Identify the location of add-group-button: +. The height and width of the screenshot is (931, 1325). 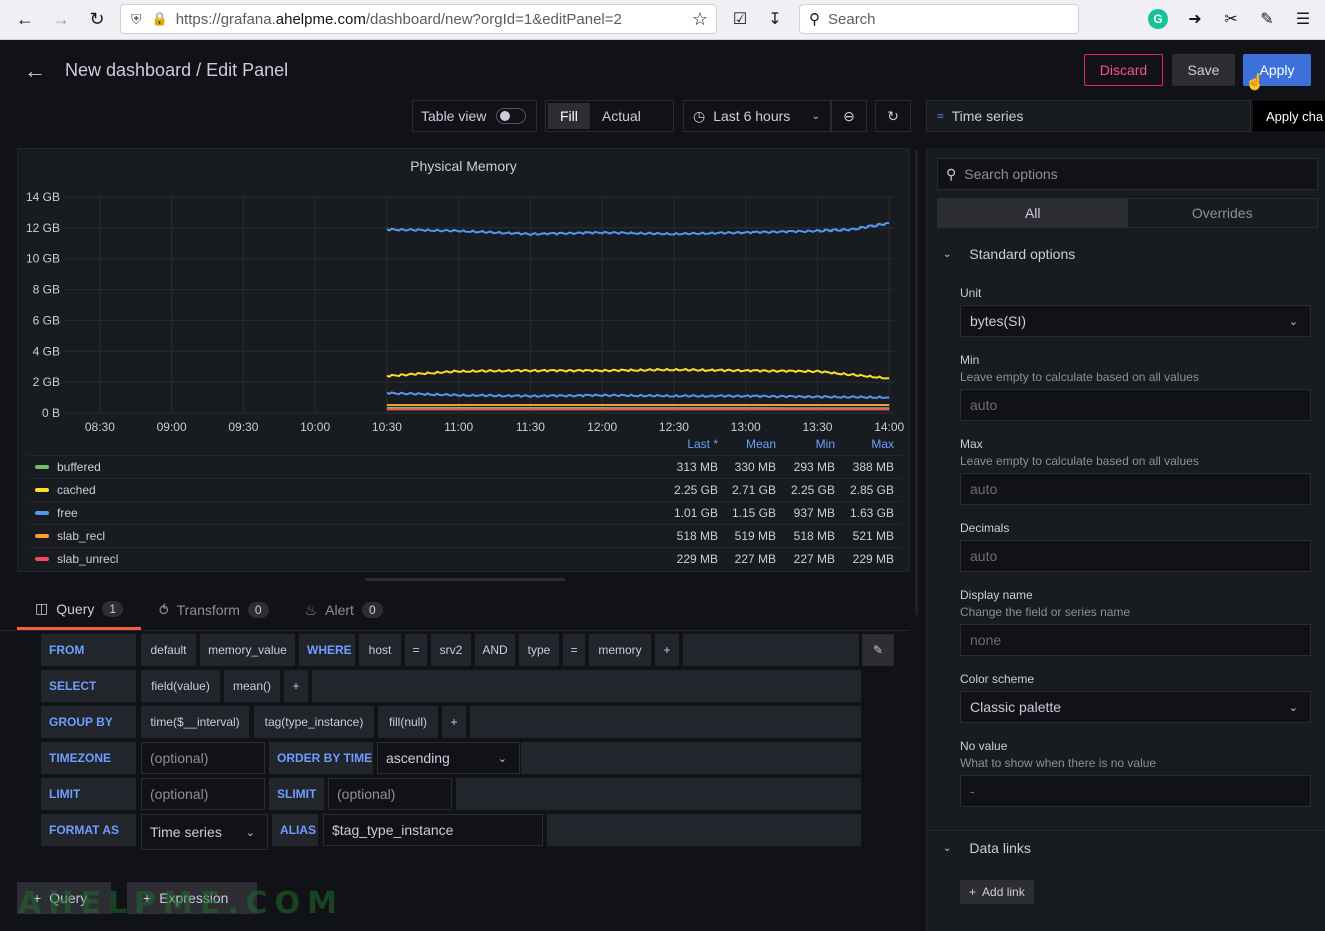
(454, 722).